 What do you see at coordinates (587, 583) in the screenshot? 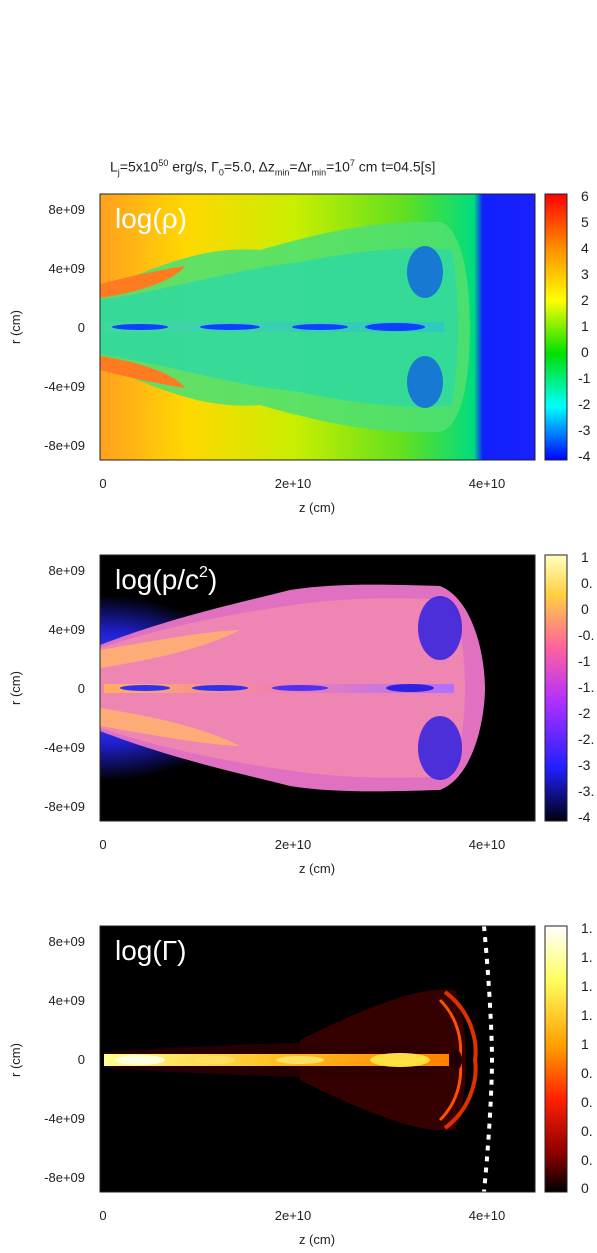
I see `pressure-cbar-tick: 0.` at bounding box center [587, 583].